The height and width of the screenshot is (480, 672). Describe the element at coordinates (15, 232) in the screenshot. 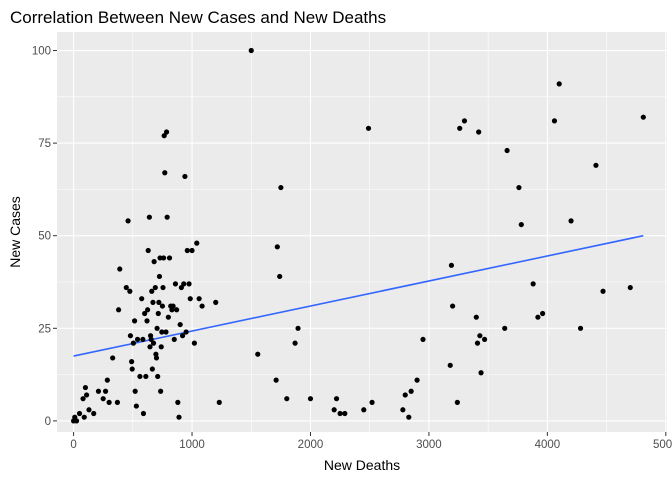

I see `y-axis-title: New Cases` at that location.